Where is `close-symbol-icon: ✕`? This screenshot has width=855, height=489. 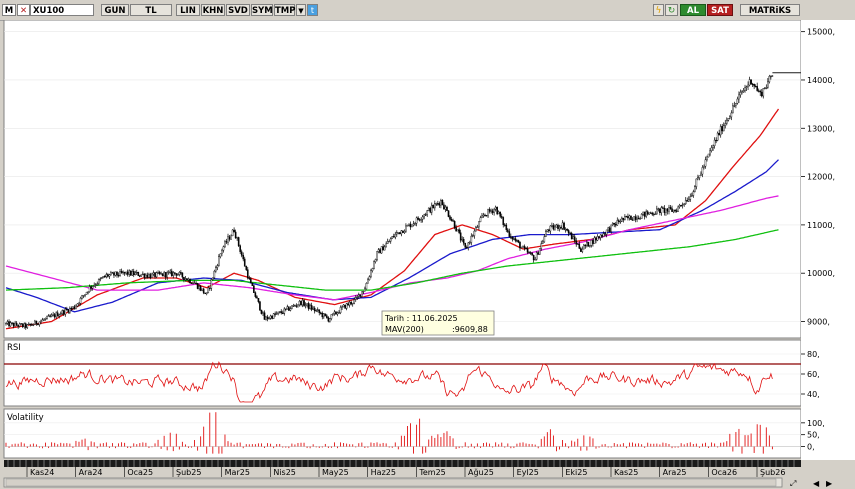
close-symbol-icon: ✕ is located at coordinates (23, 10).